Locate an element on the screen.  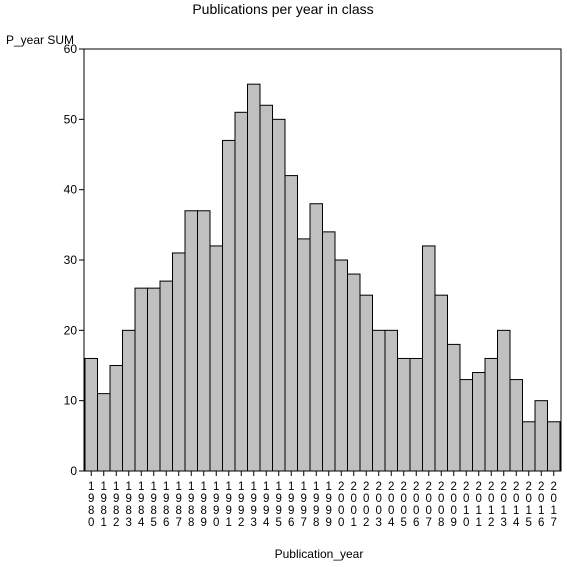
chart-title: Publications per year in class is located at coordinates (282, 9).